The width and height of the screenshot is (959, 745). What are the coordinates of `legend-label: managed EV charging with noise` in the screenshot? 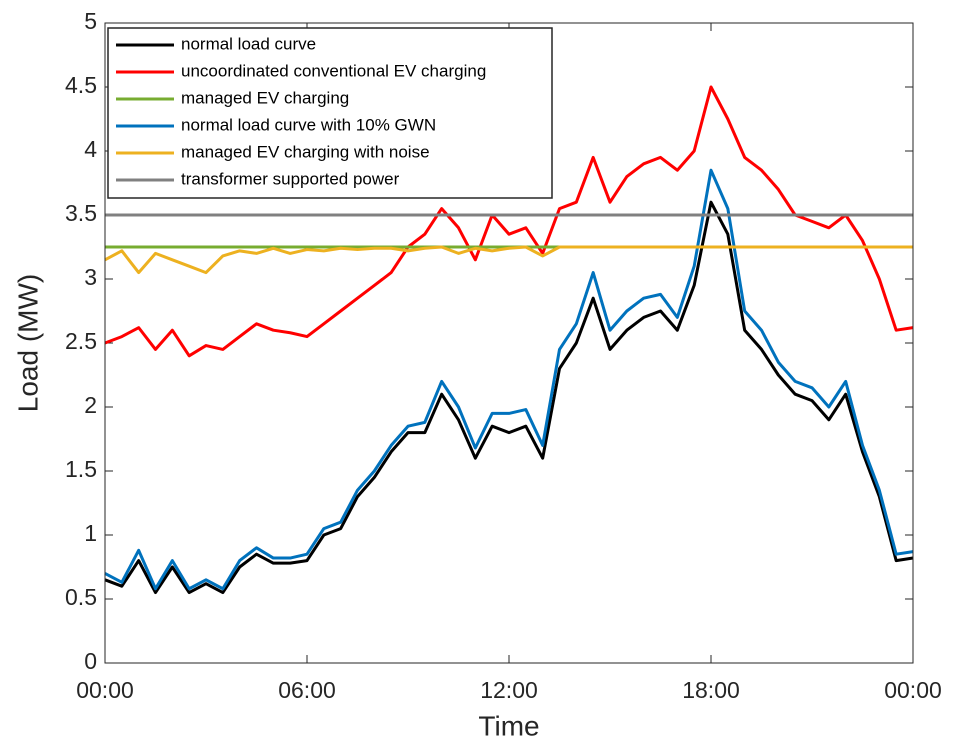 It's located at (305, 151).